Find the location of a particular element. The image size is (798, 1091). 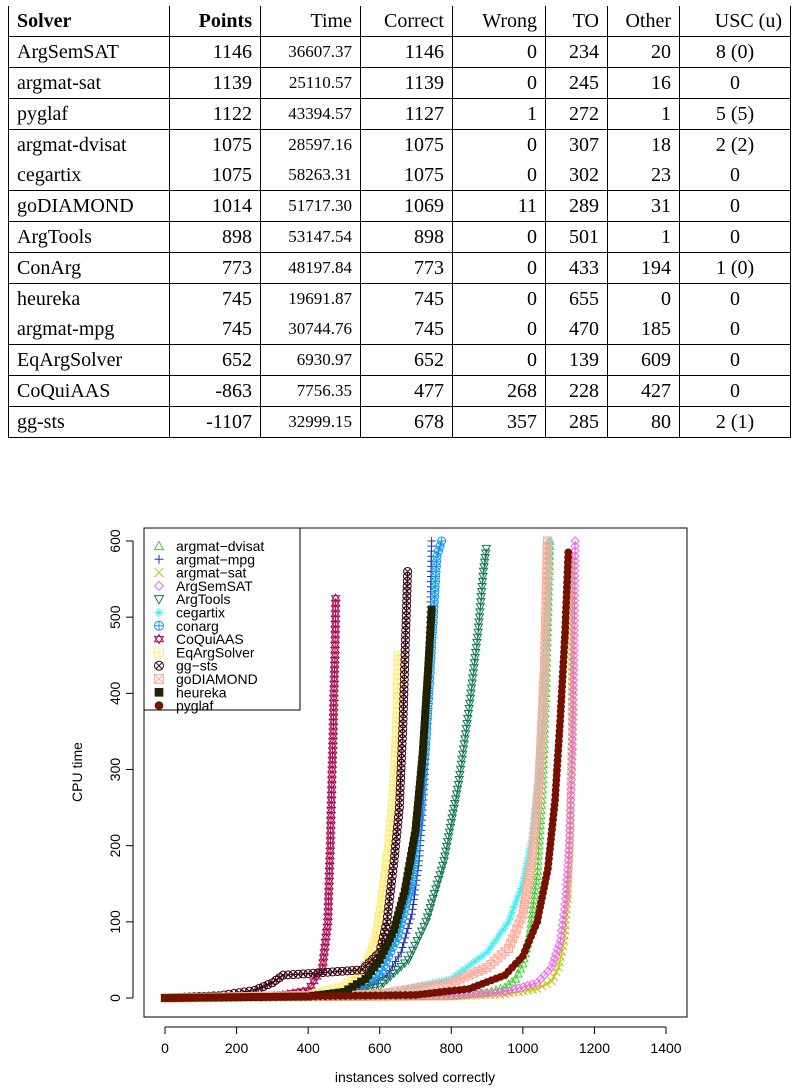

cell-points: 1075 is located at coordinates (215, 175).